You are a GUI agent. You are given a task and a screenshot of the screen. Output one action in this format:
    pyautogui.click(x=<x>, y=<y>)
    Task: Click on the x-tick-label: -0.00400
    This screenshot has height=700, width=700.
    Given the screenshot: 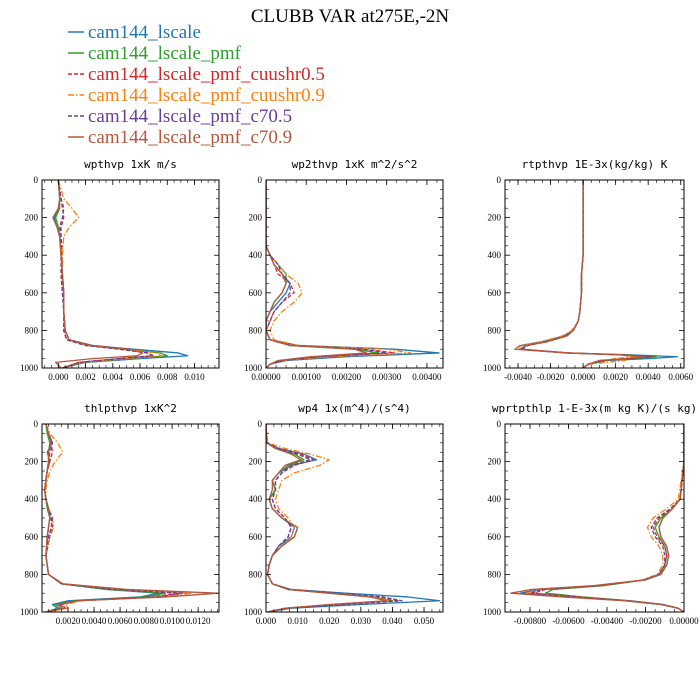 What is the action you would take?
    pyautogui.click(x=607, y=621)
    